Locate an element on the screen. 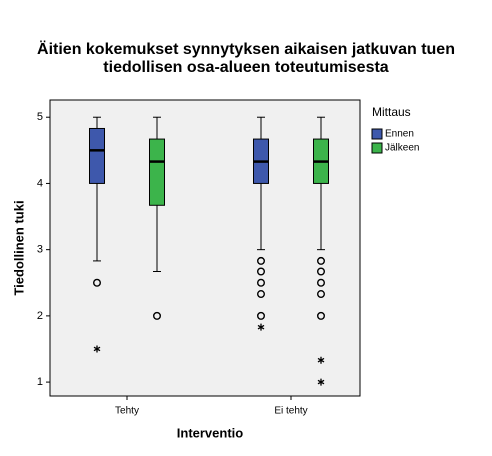 The image size is (492, 456). x-tick-label: Tehty is located at coordinates (127, 411).